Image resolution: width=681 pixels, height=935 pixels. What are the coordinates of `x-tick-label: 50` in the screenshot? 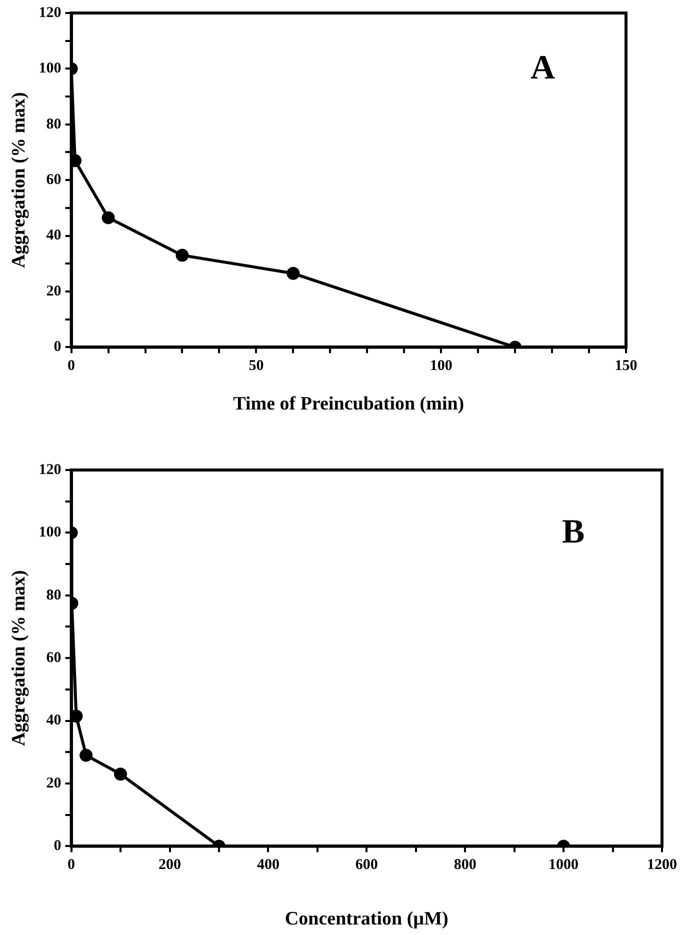 It's located at (256, 366).